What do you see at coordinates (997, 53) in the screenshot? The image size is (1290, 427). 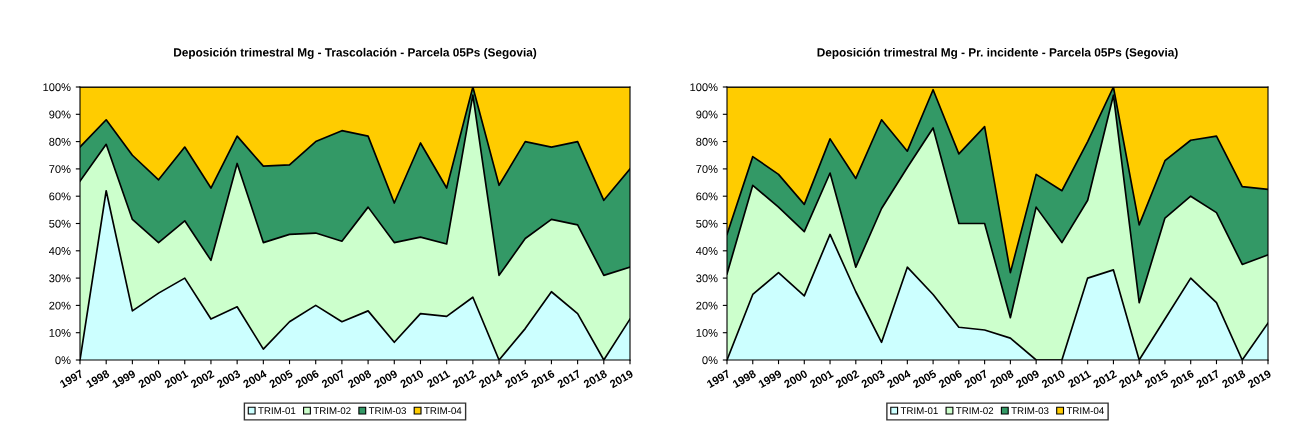 I see `chart-title: Deposición trimestral Mg - Pr. incidente - Parcela 05Ps (Segovia)` at bounding box center [997, 53].